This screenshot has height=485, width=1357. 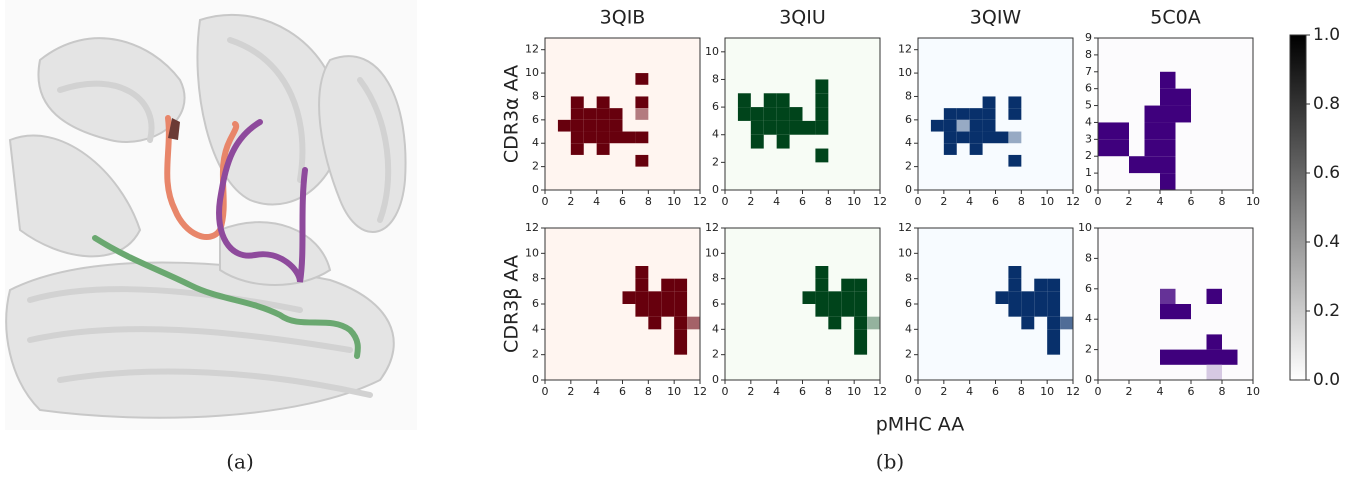 I want to click on y-tick-label: 10, so click(x=712, y=51).